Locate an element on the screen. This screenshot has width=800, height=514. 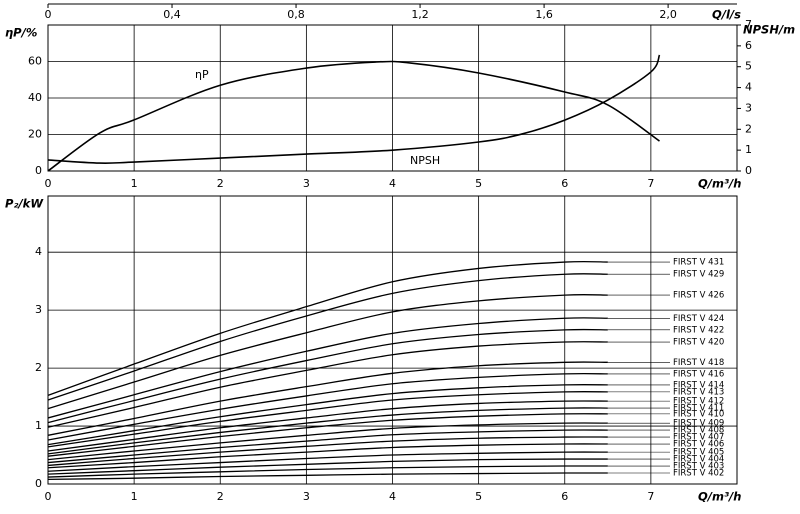
y2-tick-label: 5 is located at coordinates (748, 66).